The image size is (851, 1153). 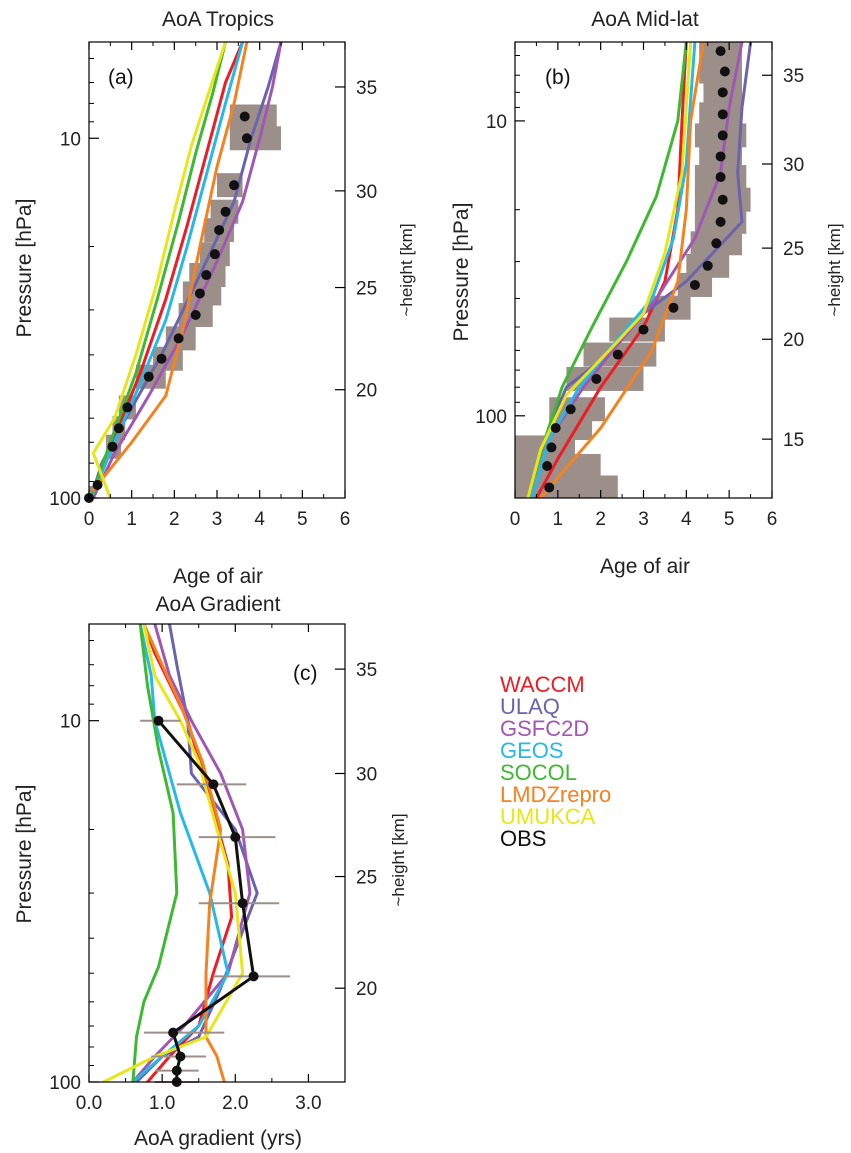 What do you see at coordinates (366, 774) in the screenshot?
I see `panel-c-y2-tick-label: 30` at bounding box center [366, 774].